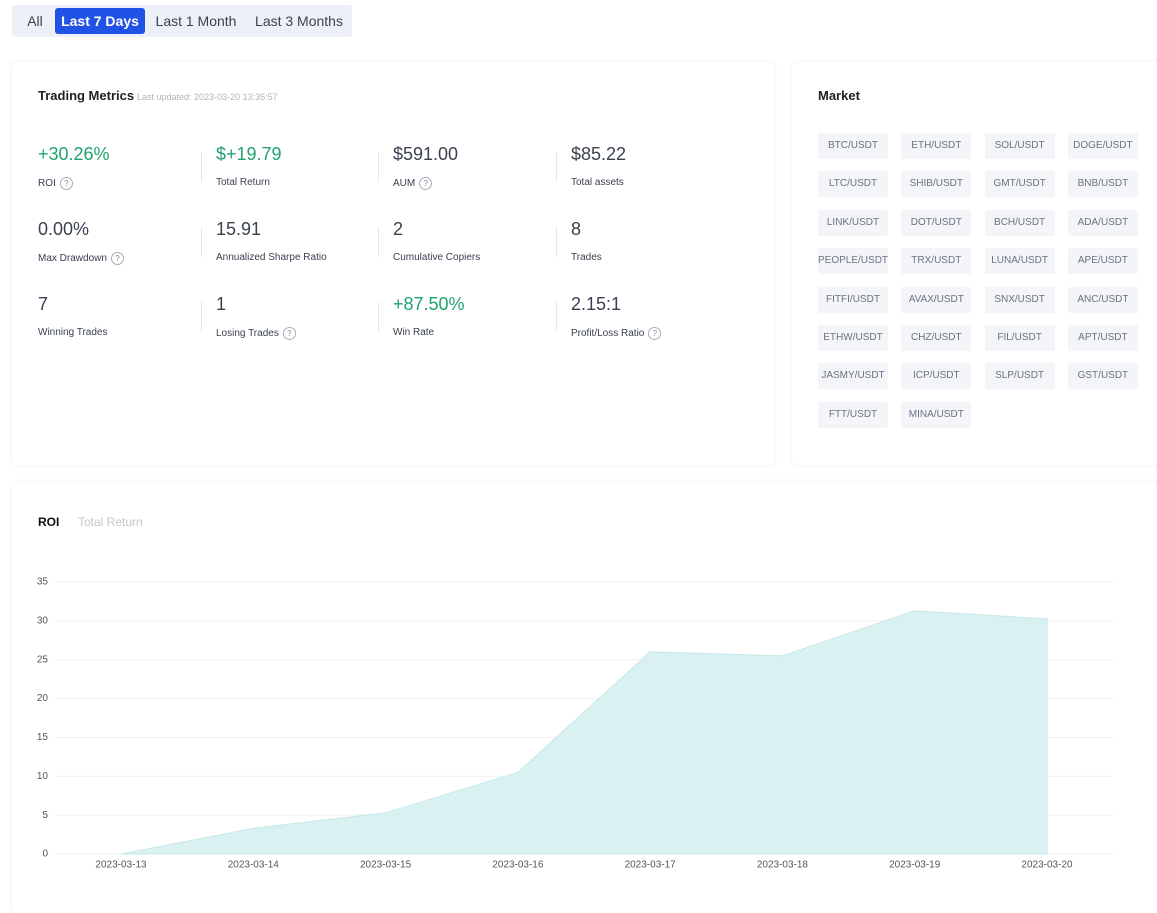 Image resolution: width=1157 pixels, height=913 pixels. What do you see at coordinates (207, 97) in the screenshot?
I see `last-updated: Last updated: 2023-03-20 13:35:57` at bounding box center [207, 97].